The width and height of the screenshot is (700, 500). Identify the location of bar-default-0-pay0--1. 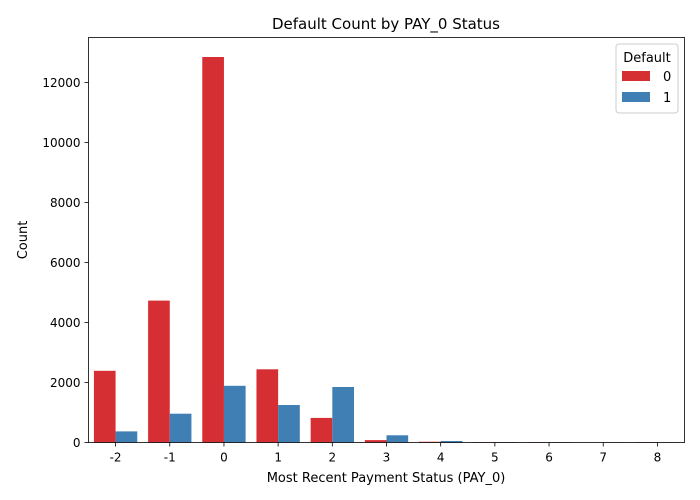
(159, 371).